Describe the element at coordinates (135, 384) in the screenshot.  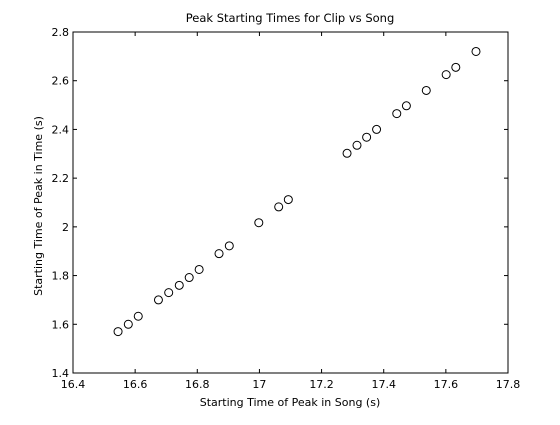
I see `x-tick-label: 16.6` at that location.